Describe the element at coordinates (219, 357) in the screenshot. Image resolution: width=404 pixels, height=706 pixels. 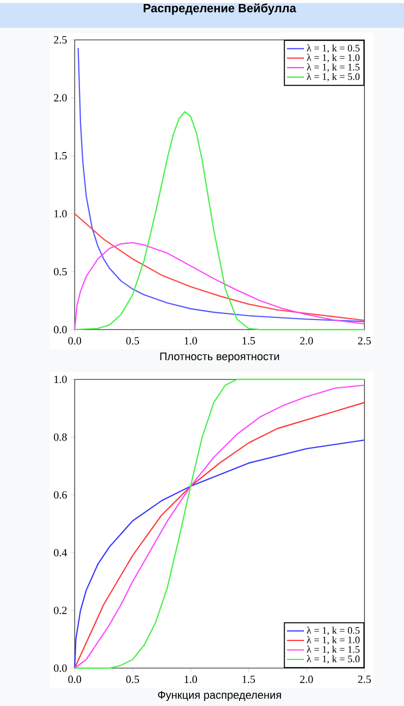
I see `x-axis-title: Плотность вероятности` at that location.